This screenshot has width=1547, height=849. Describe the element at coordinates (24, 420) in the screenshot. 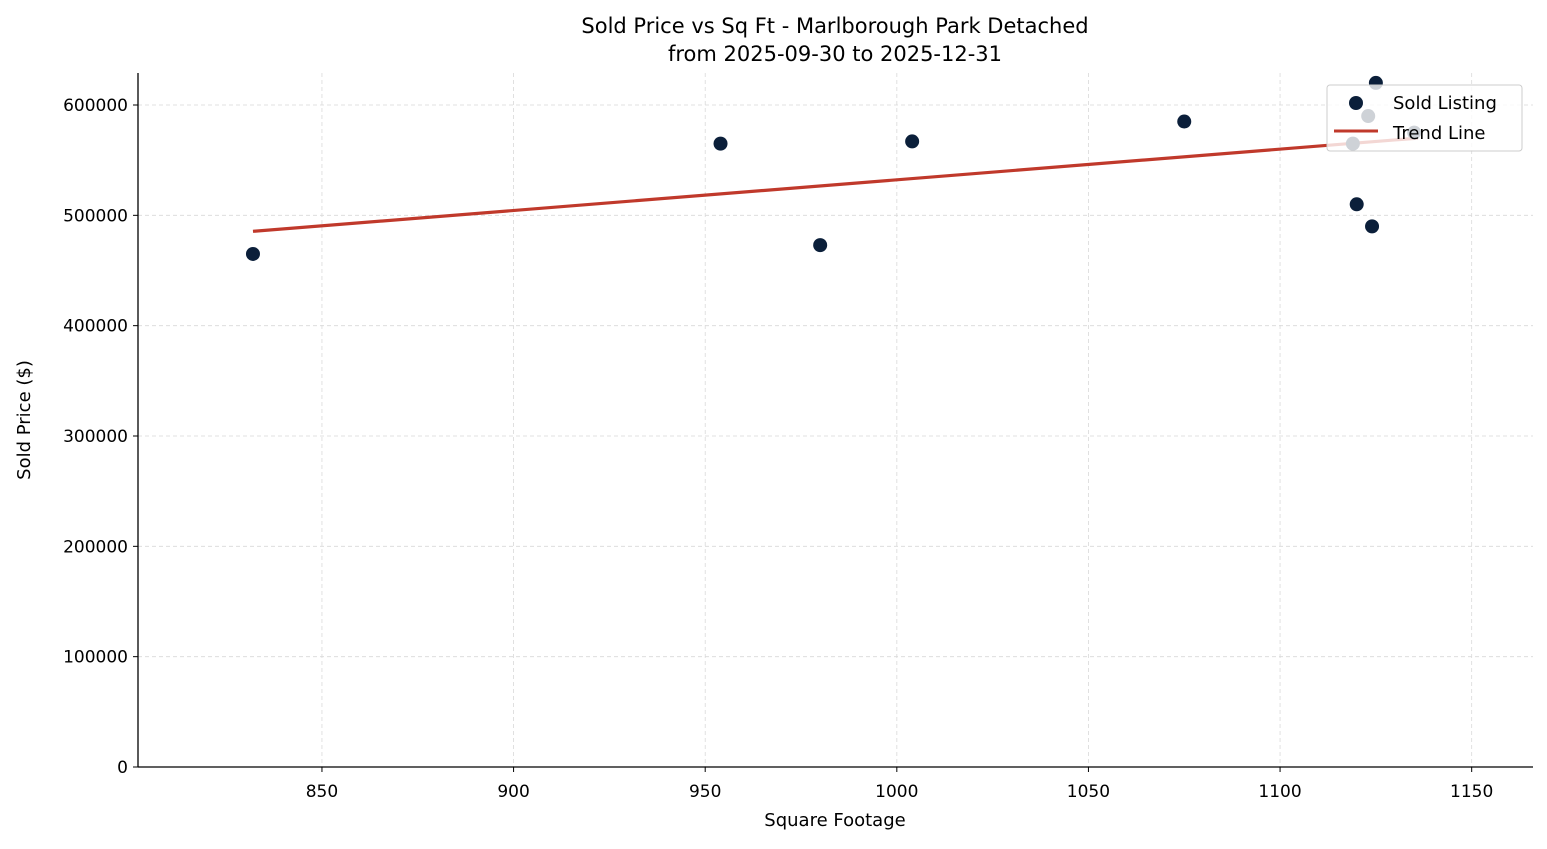

I see `y-axis-label: Sold Price ($)` at that location.